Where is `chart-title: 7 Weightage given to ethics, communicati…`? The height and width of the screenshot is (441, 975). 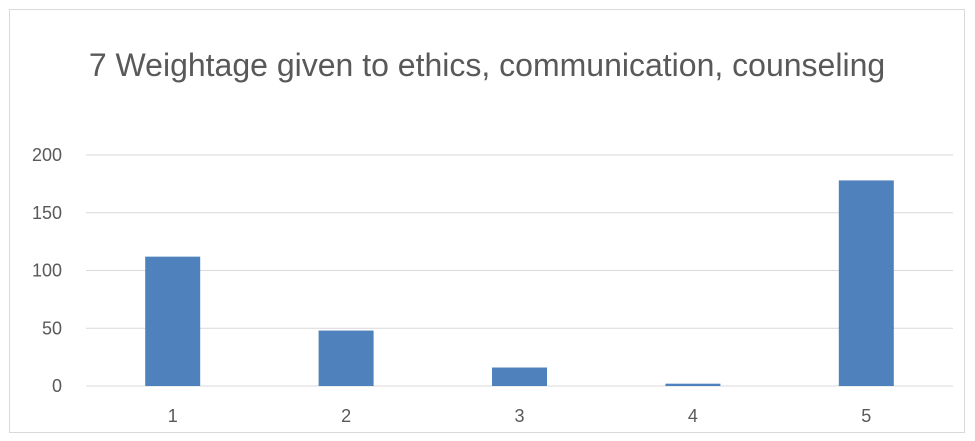 chart-title: 7 Weightage given to ethics, communicati… is located at coordinates (487, 65).